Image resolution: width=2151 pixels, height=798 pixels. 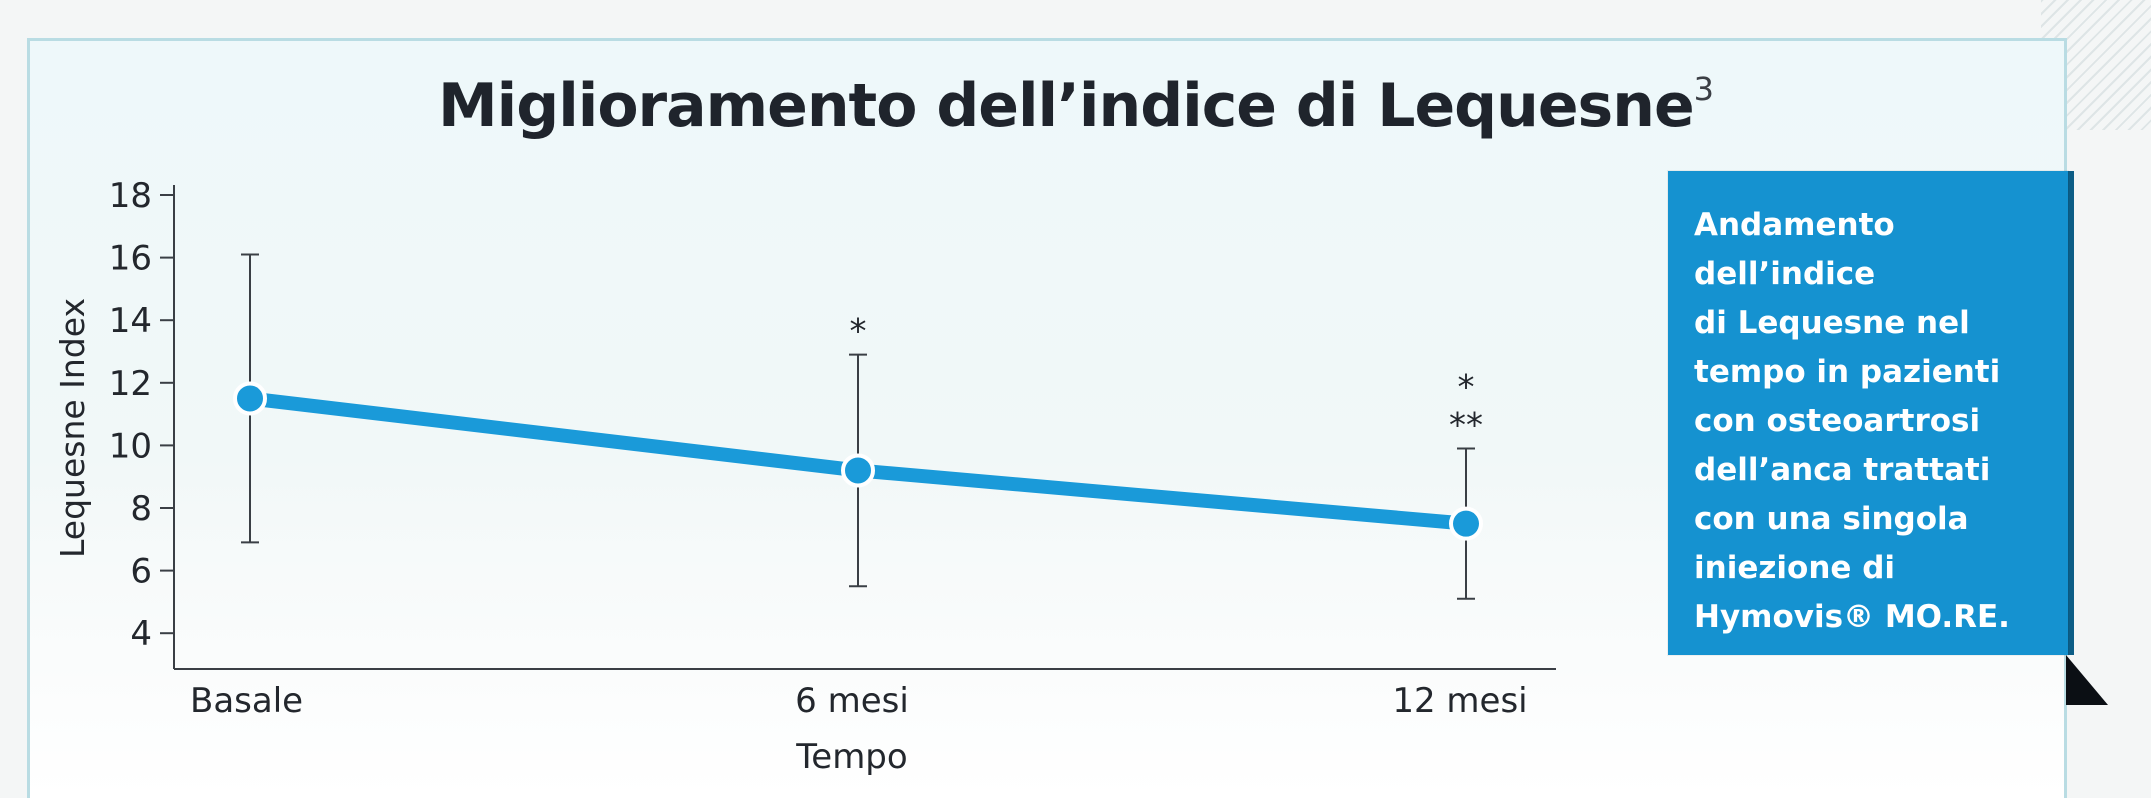 What do you see at coordinates (852, 701) in the screenshot?
I see `x-tick-label: 6 mesi` at bounding box center [852, 701].